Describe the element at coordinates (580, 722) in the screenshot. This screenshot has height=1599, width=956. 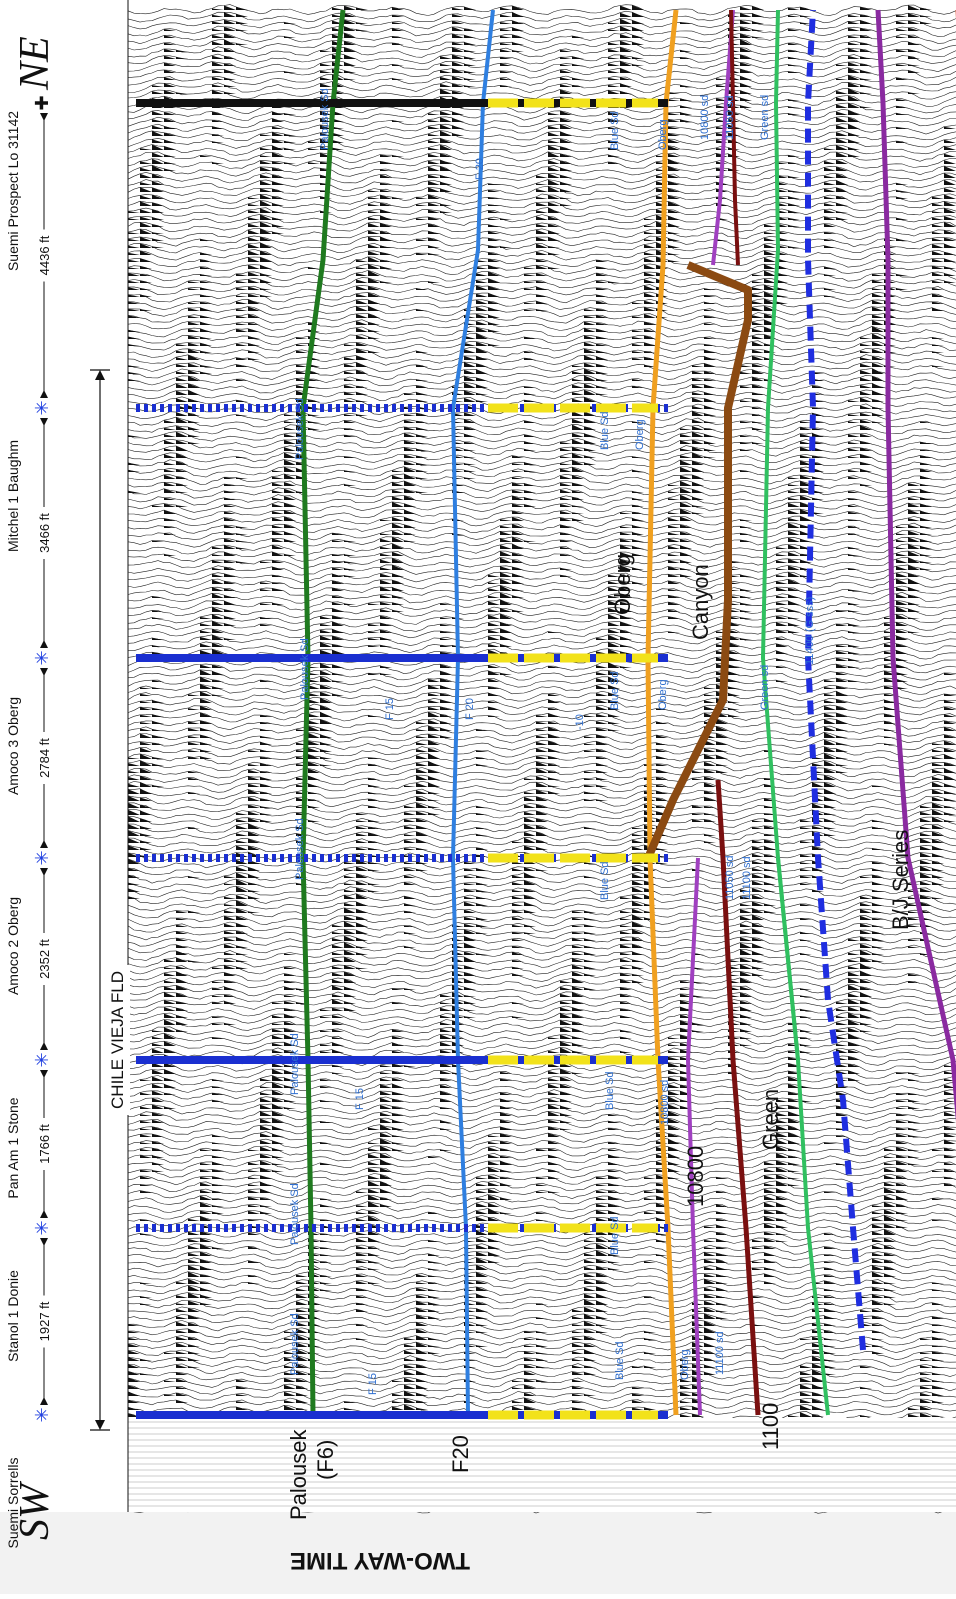
I see `well-top-label: -10` at that location.